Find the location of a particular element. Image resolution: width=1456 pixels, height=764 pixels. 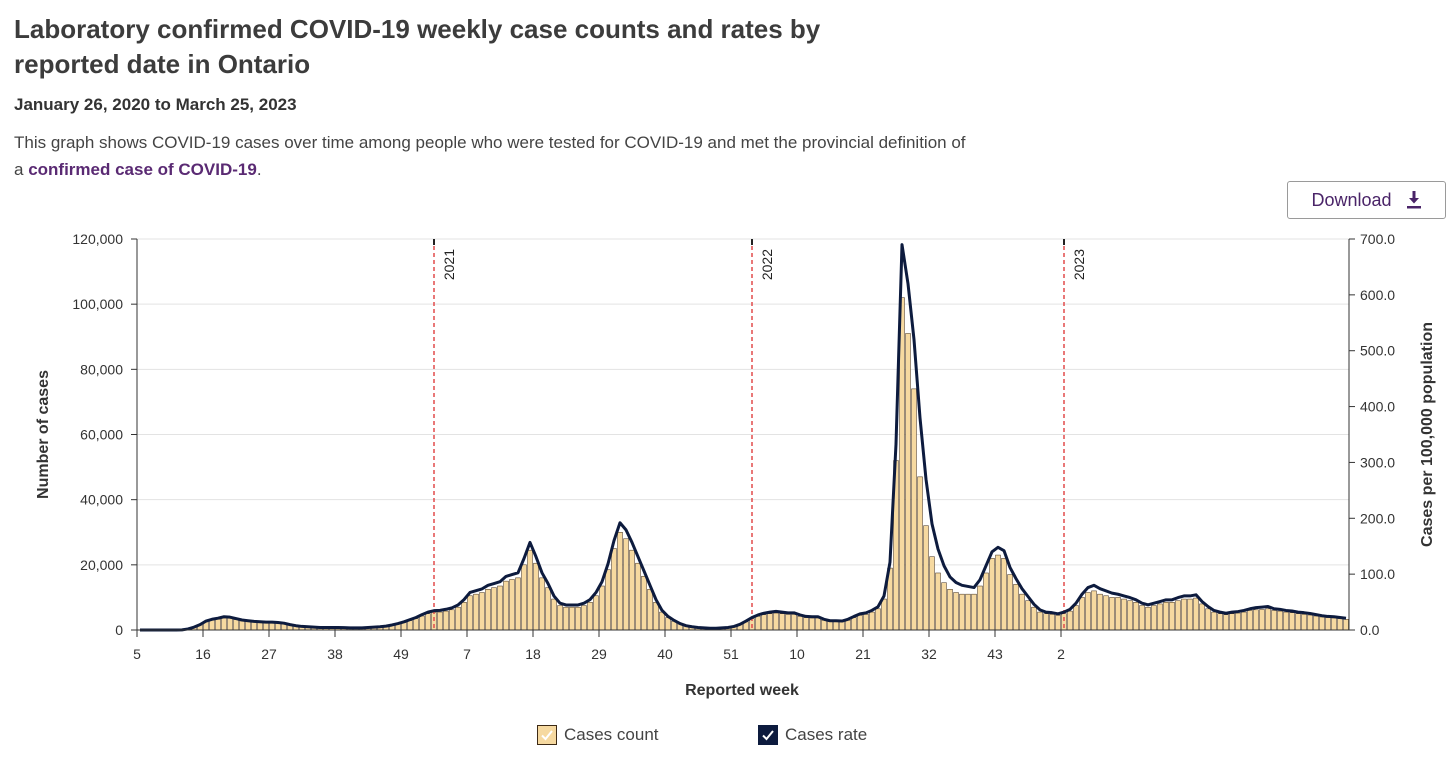

y-tick-left-label: 80,000 is located at coordinates (101, 369).